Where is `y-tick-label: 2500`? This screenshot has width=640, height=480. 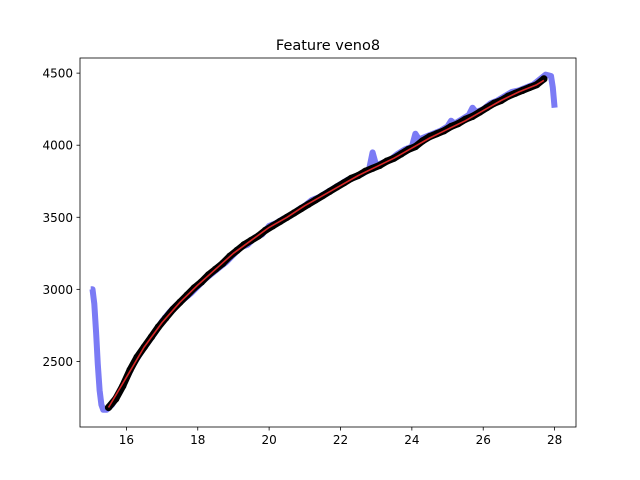 y-tick-label: 2500 is located at coordinates (57, 362).